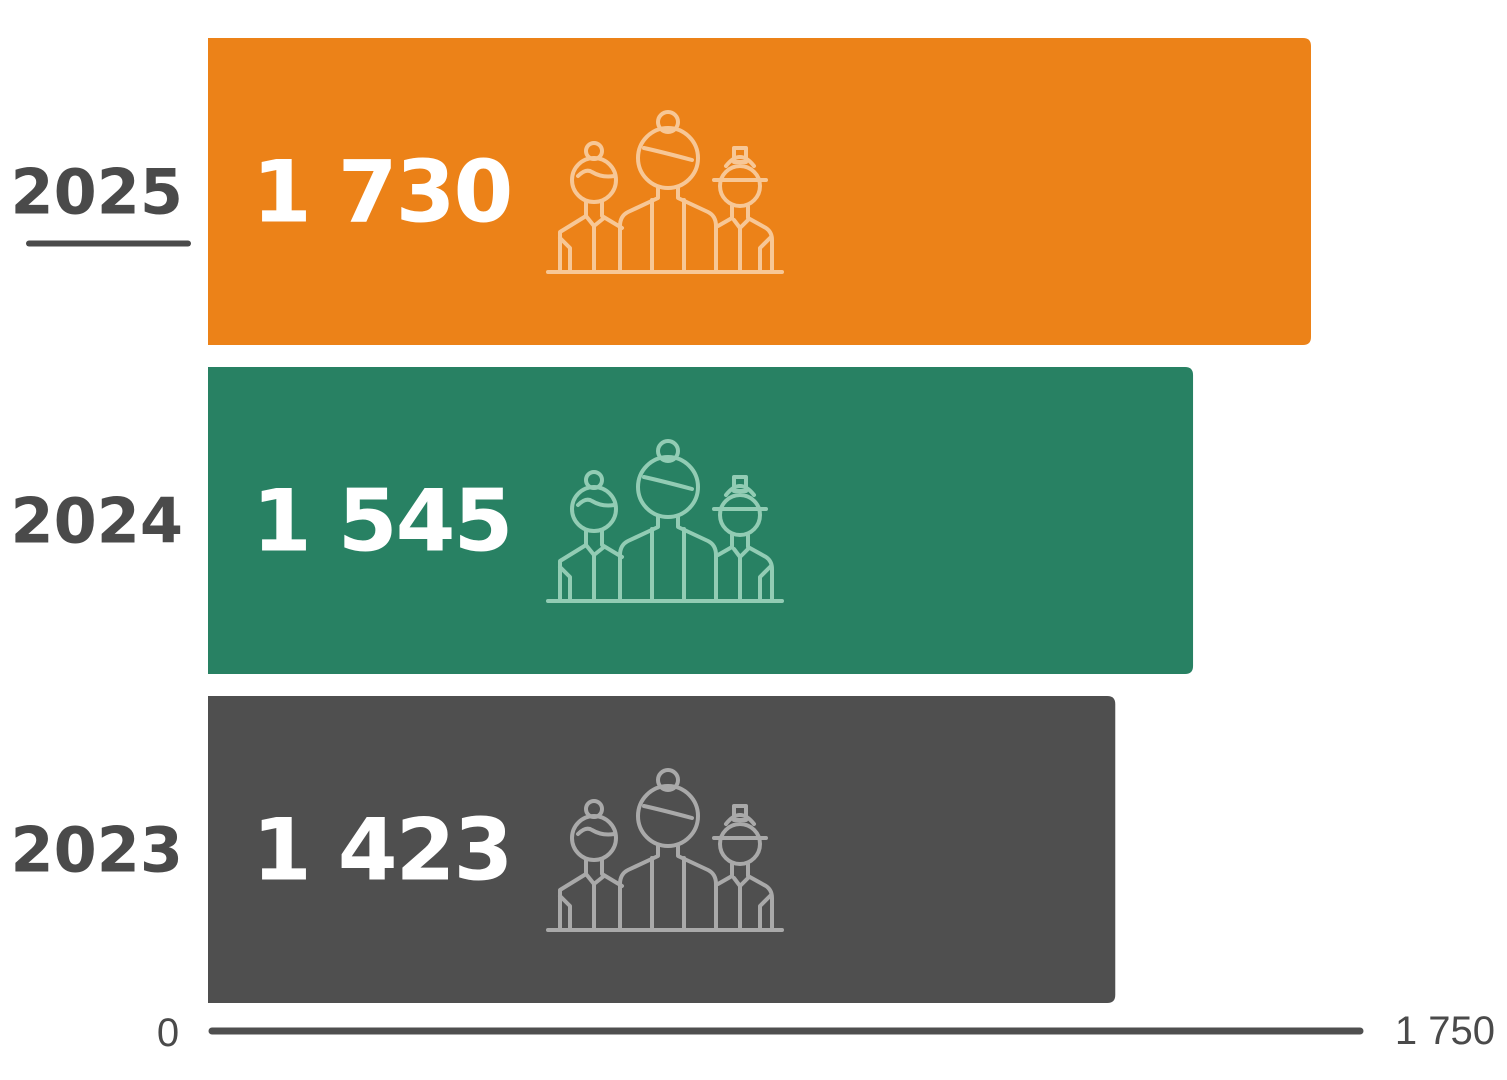 The image size is (1507, 1080). What do you see at coordinates (1445, 1031) in the screenshot?
I see `x-tick-label-max: 1 750` at bounding box center [1445, 1031].